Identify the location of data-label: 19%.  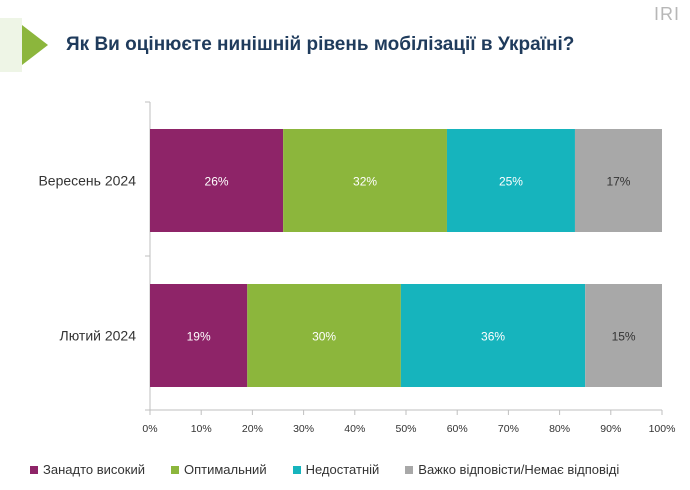
(199, 337).